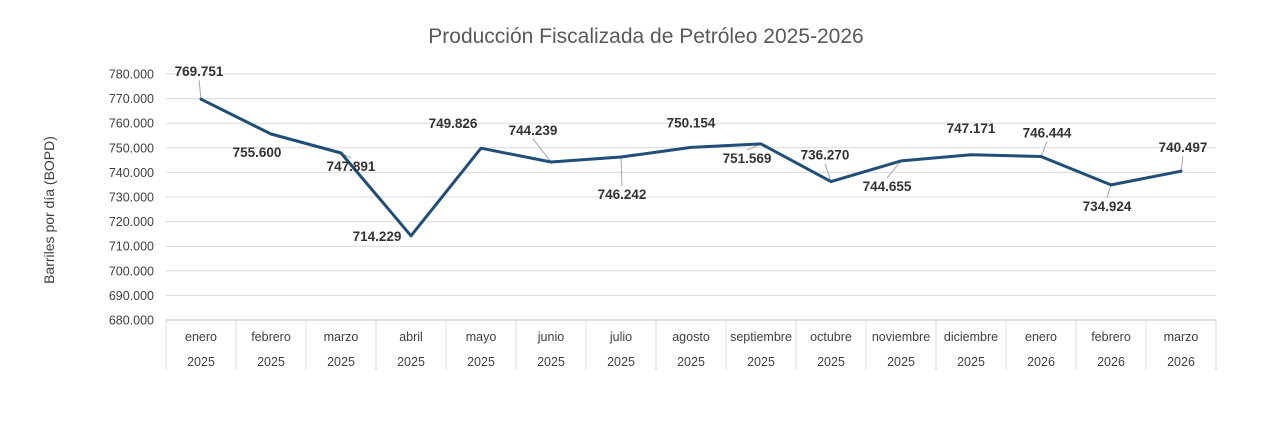  I want to click on data-label: 736.270, so click(825, 155).